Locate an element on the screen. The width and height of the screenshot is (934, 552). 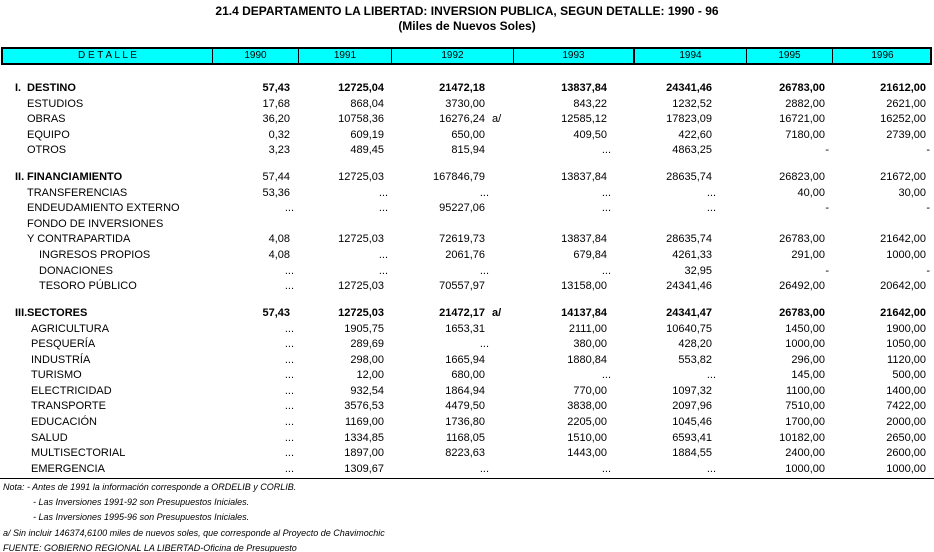
cell-1991: 932,54 is located at coordinates (367, 390).